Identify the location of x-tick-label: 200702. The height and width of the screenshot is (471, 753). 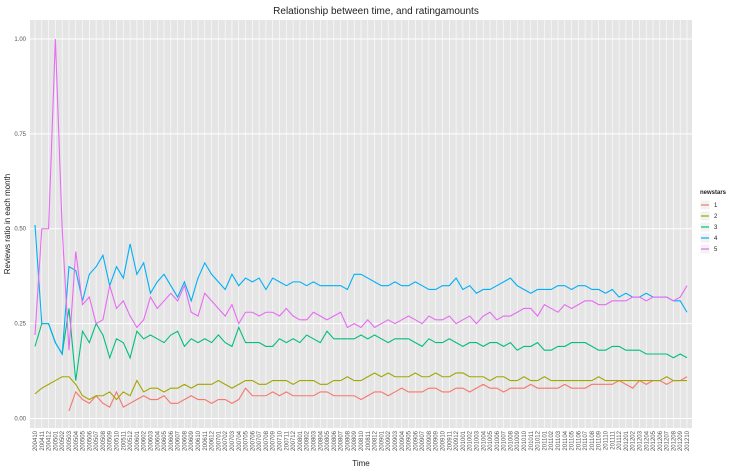
(226, 440).